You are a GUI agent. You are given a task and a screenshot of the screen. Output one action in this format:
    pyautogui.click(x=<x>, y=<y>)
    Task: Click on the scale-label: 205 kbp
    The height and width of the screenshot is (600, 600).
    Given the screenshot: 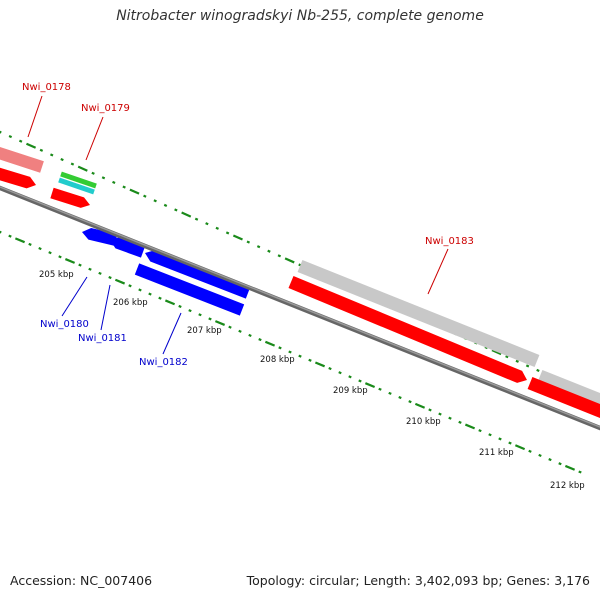 What is the action you would take?
    pyautogui.click(x=56, y=275)
    